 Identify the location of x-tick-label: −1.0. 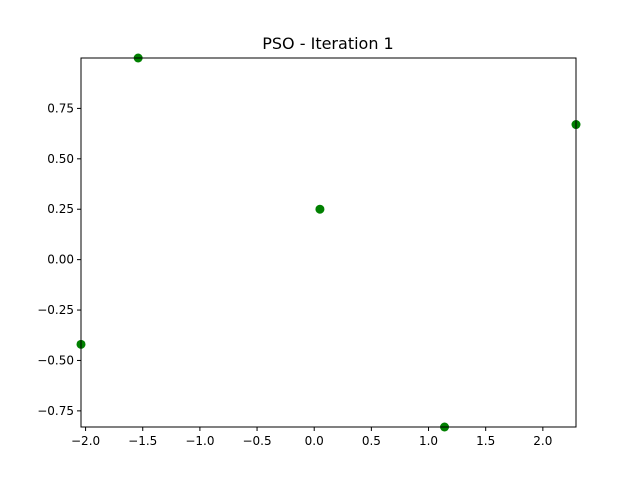
(199, 441).